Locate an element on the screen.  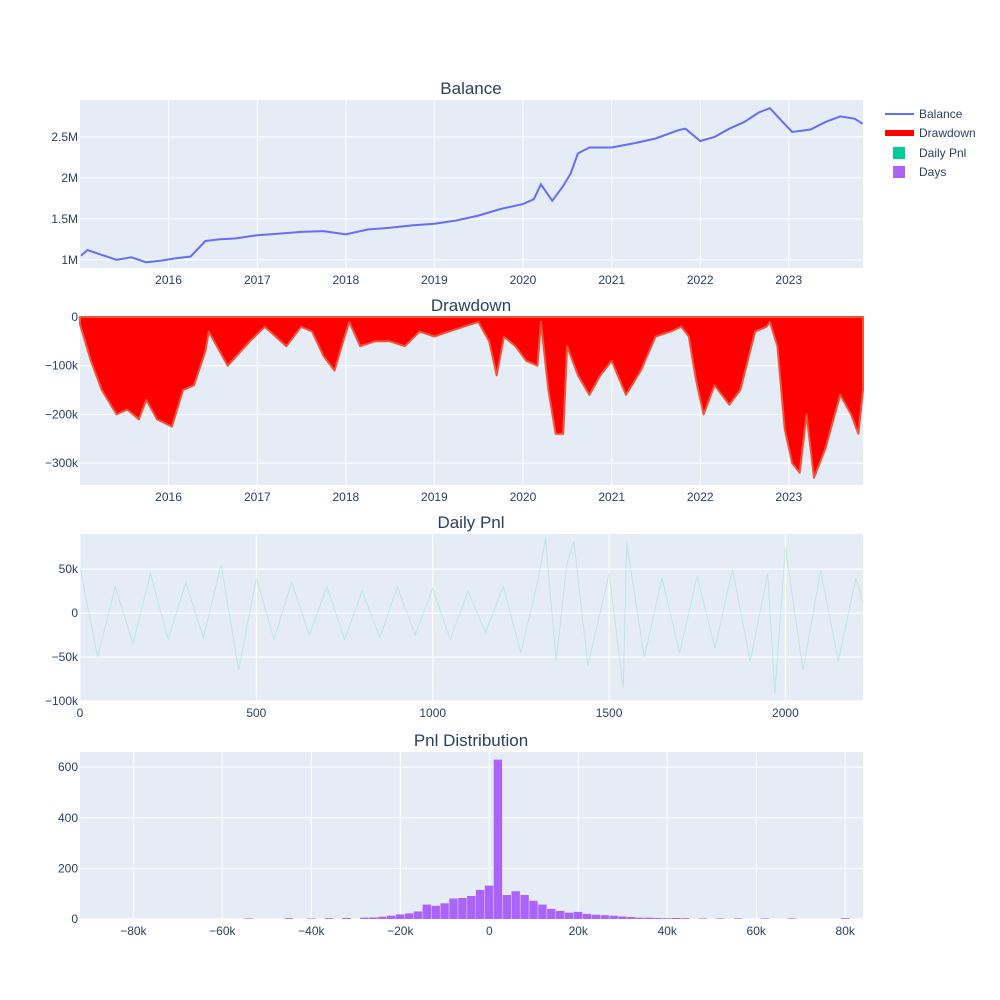
drawdown-area is located at coordinates (471, 397).